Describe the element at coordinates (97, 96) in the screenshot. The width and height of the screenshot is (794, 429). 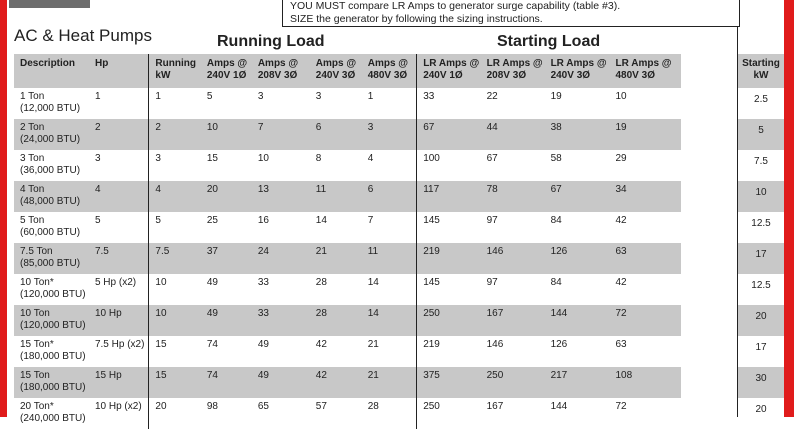
I see `cell-hp: 1` at that location.